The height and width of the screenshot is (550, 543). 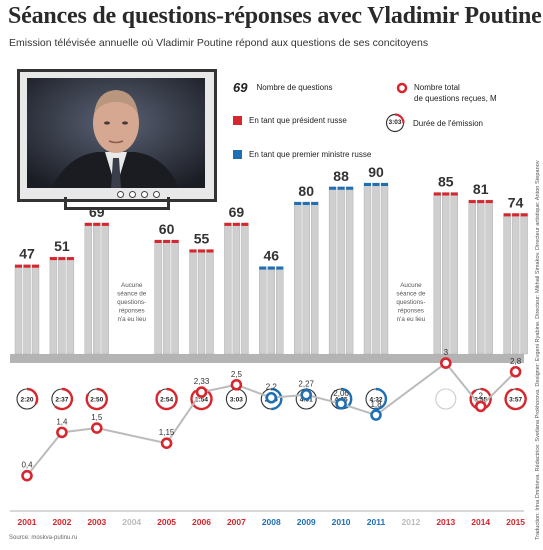 What do you see at coordinates (480, 400) in the screenshot?
I see `duration-label: 3:55` at bounding box center [480, 400].